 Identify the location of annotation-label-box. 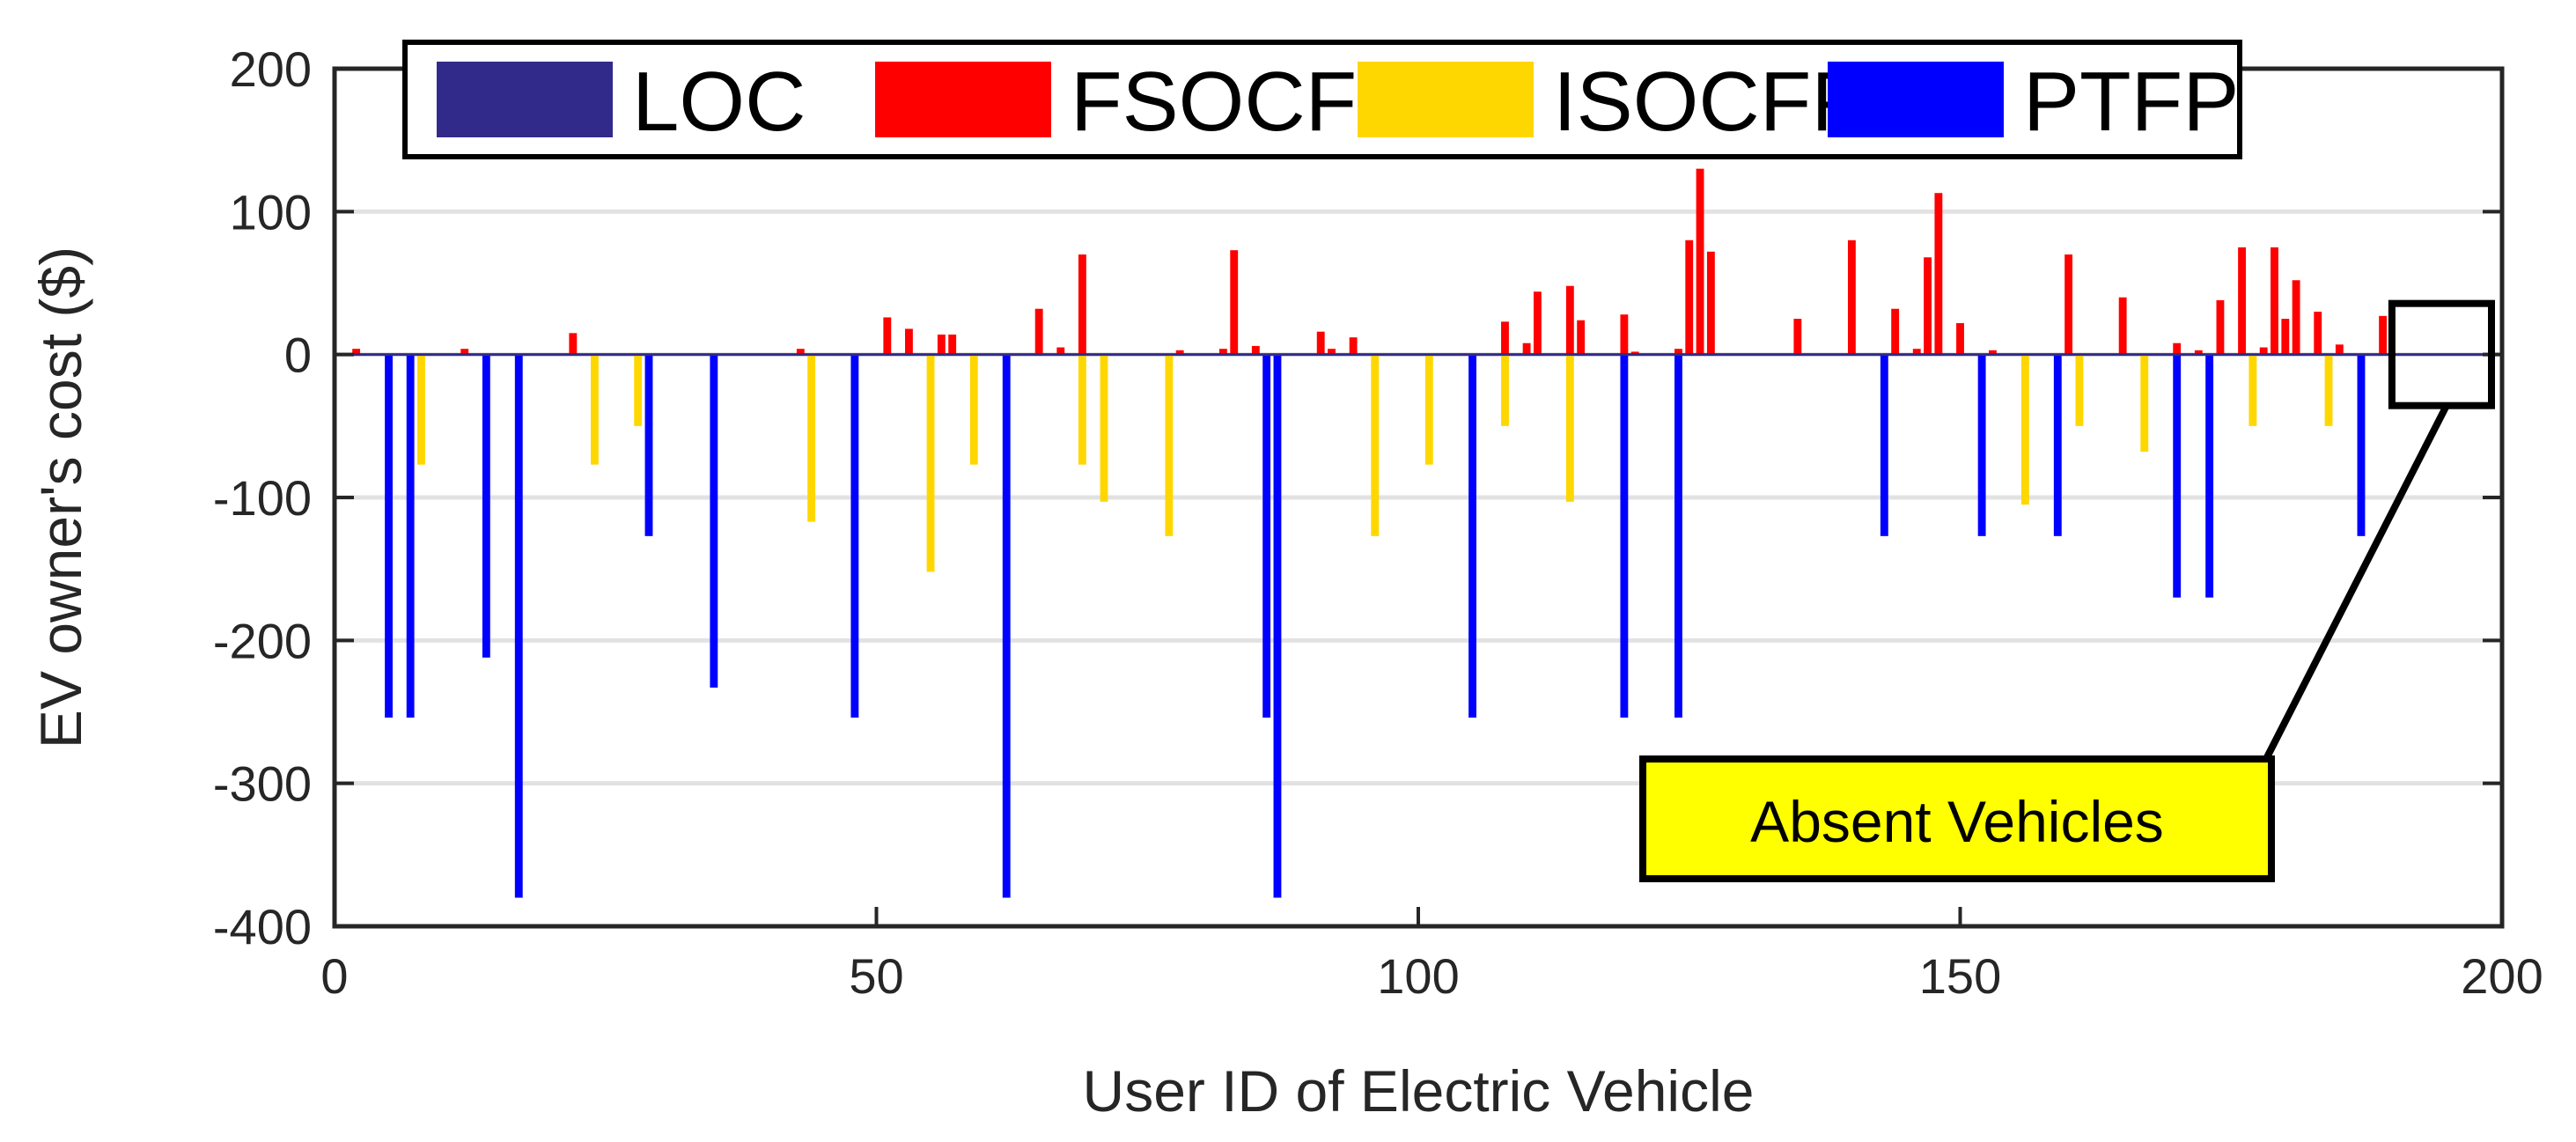
(1957, 819).